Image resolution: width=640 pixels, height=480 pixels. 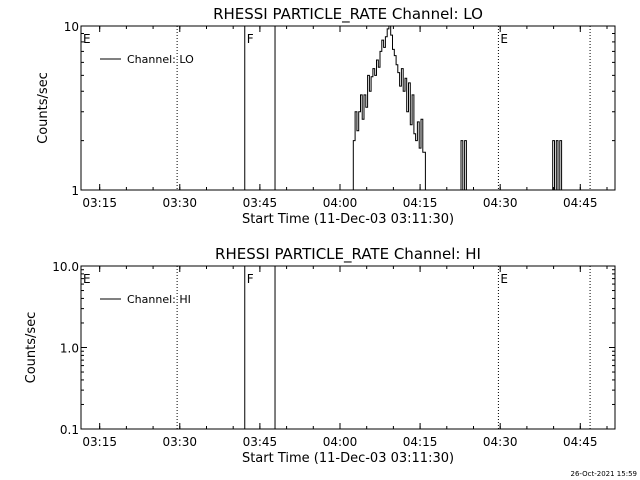 What do you see at coordinates (348, 254) in the screenshot?
I see `chart-title: RHESSI PARTICLE_RATE Channel: HI` at bounding box center [348, 254].